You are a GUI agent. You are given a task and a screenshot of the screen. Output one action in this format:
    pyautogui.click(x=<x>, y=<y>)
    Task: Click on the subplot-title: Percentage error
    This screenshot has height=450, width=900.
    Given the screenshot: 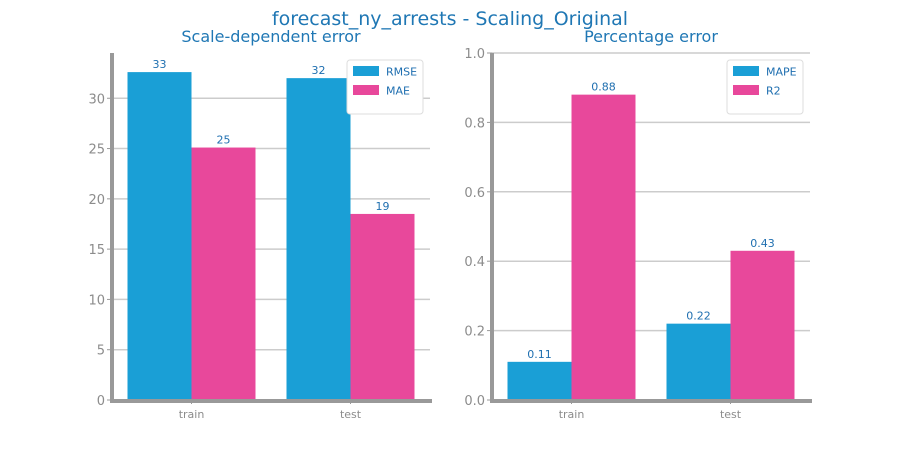 What is the action you would take?
    pyautogui.click(x=651, y=36)
    